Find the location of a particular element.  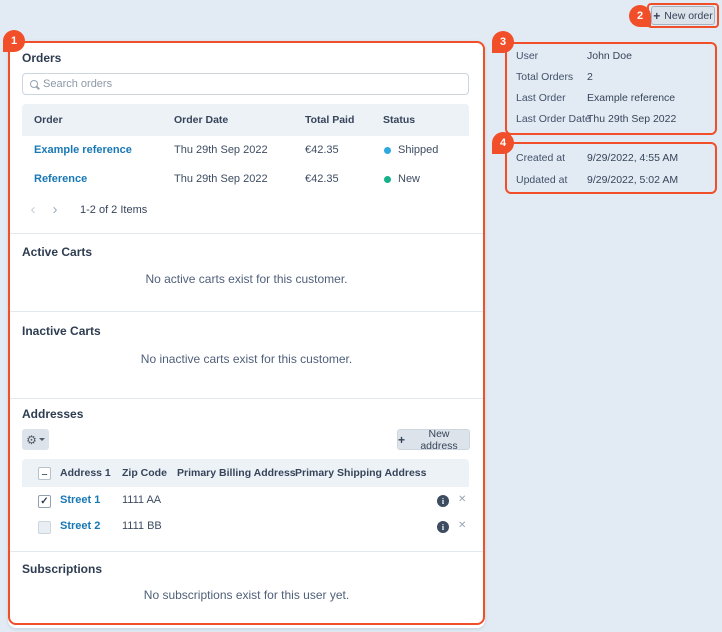

active-carts-empty-message: No active carts exist for this customer. is located at coordinates (246, 279).